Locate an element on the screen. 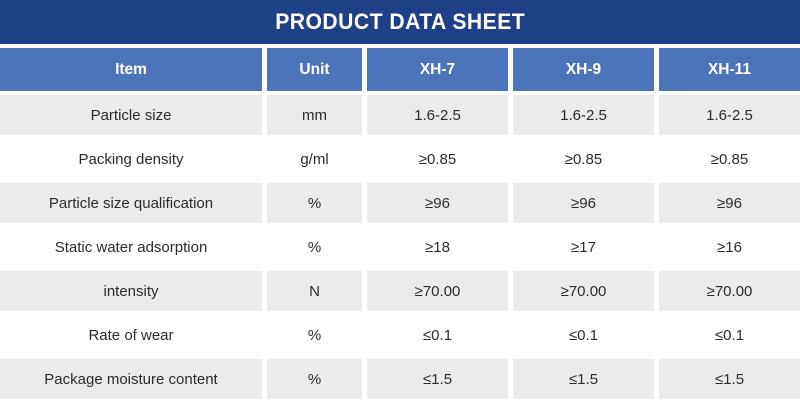 This screenshot has height=402, width=800. table-row-packing-density: Packing density g/ml ≥0.85 ≥0.85 ≥0.85 is located at coordinates (400, 159).